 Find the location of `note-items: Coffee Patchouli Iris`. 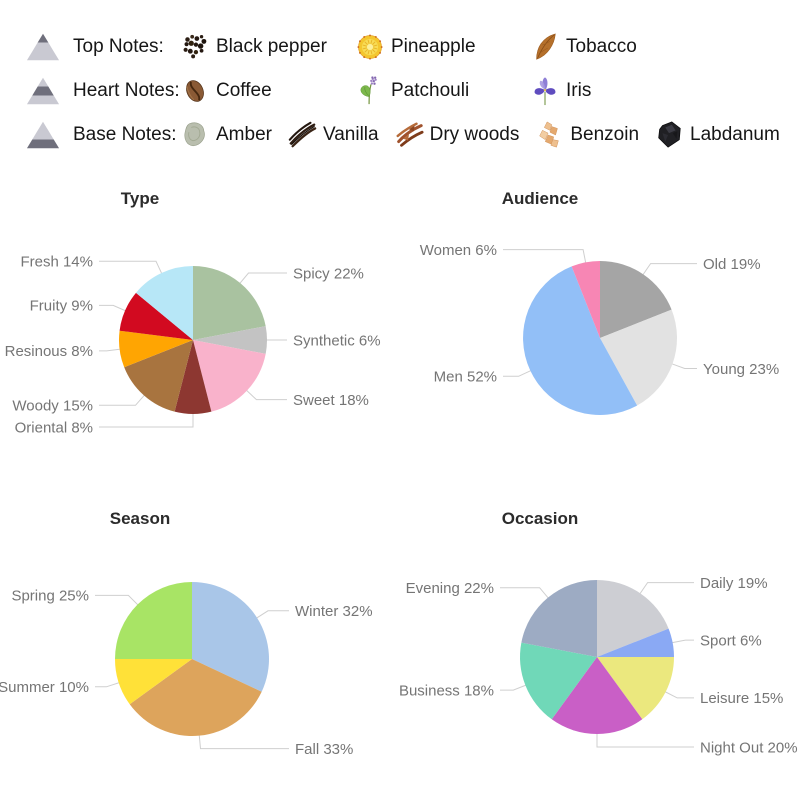

note-items: Coffee Patchouli Iris is located at coordinates (442, 91).